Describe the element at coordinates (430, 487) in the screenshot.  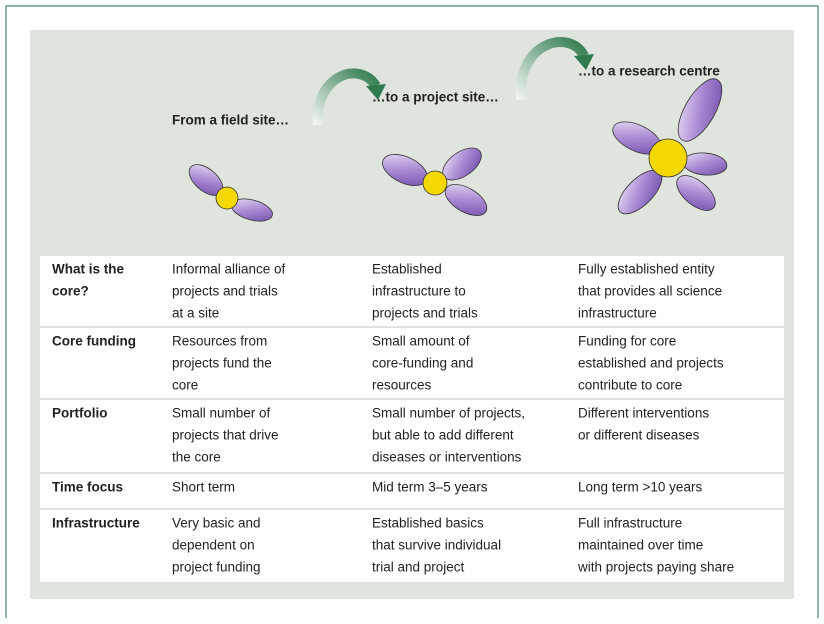
I see `cell-text: Mid term 3–5 years` at that location.